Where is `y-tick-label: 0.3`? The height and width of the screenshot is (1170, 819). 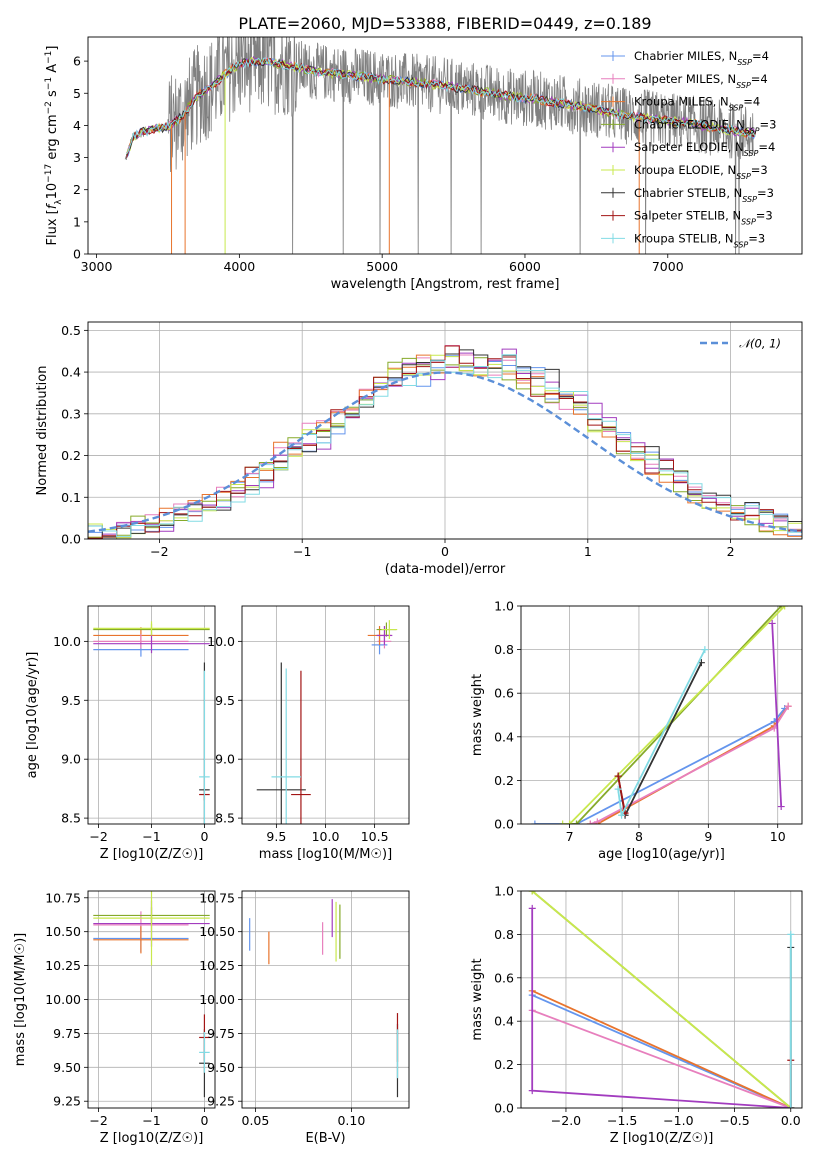
y-tick-label: 0.3 is located at coordinates (71, 413).